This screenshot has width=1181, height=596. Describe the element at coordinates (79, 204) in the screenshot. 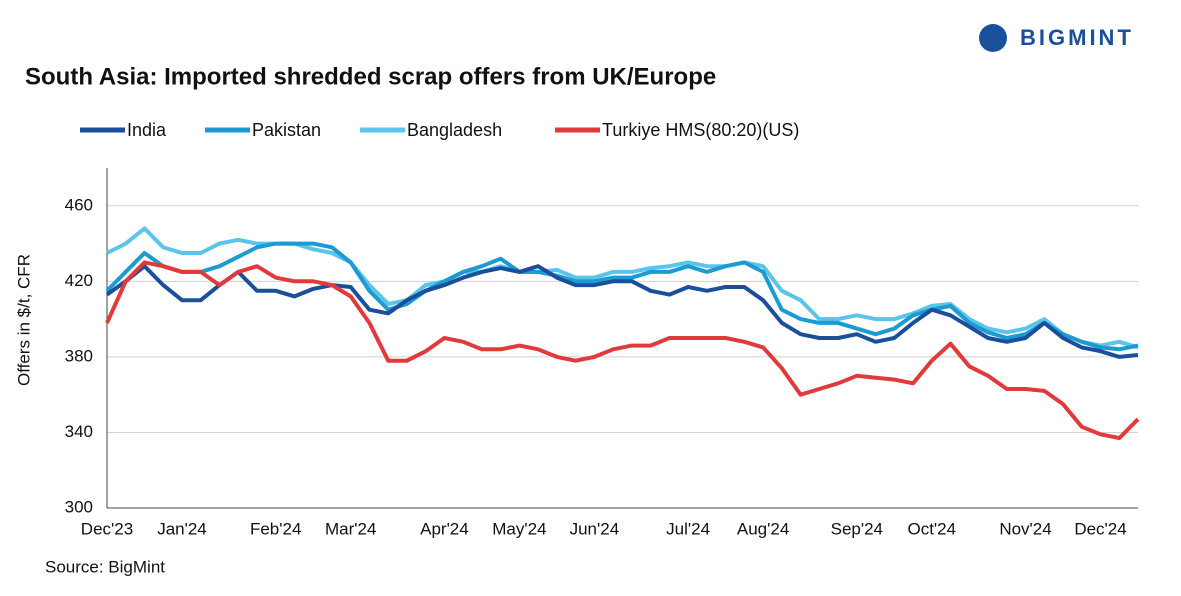

I see `y-tick-label: 460` at that location.